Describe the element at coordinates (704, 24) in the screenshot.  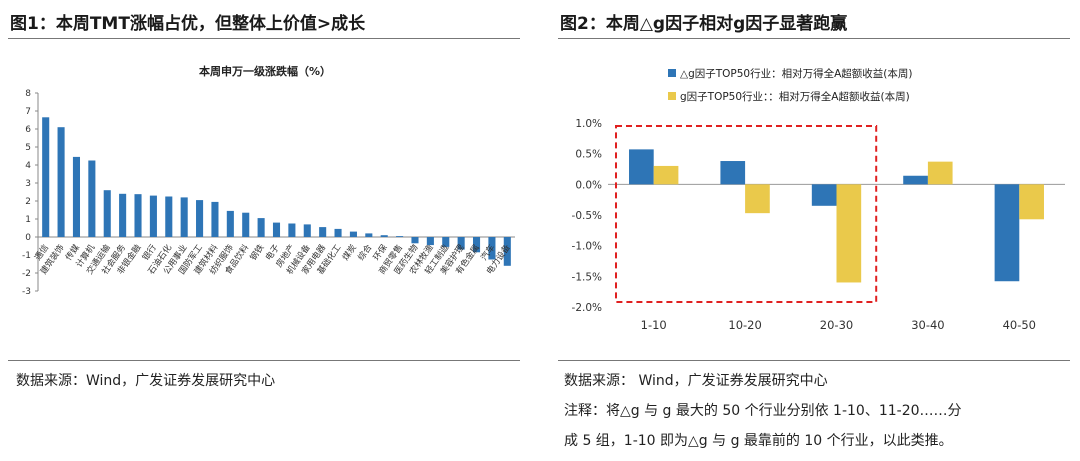
I see `figure-2-title: 图2：本周△g因子相对g因子显著跑赢` at that location.